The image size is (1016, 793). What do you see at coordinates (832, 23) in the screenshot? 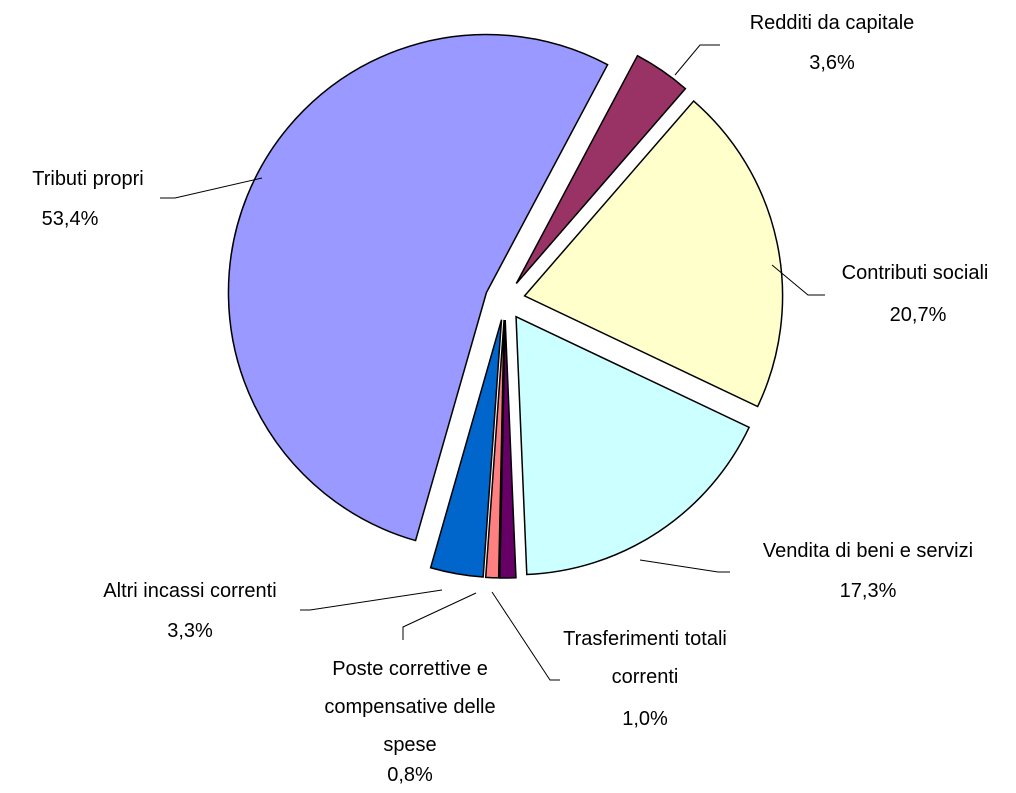
I see `slice-label: Redditi da capitale` at bounding box center [832, 23].